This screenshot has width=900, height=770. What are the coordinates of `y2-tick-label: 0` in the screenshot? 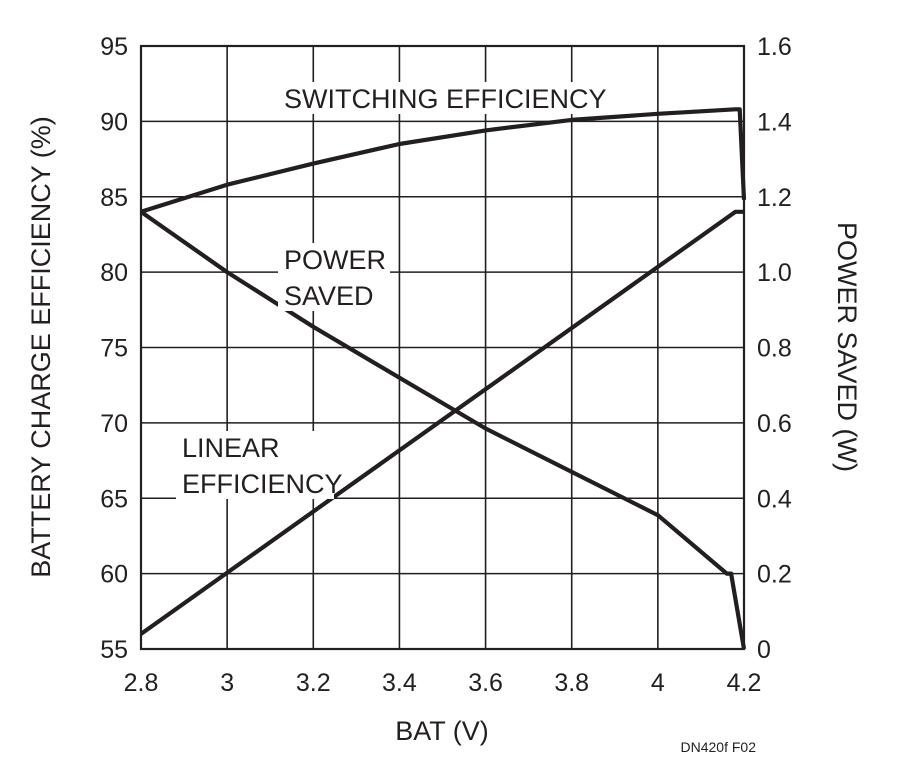 It's located at (764, 650).